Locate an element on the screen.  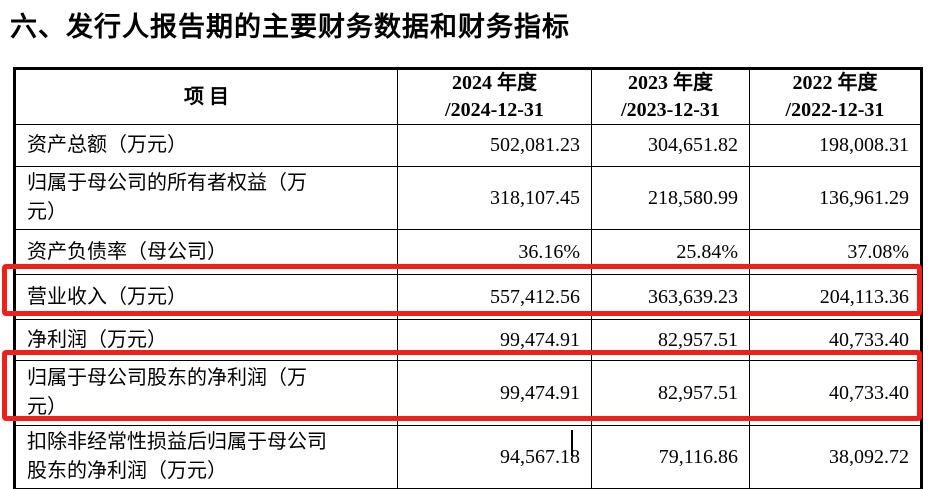
cell-value-2022: 204,113.36 is located at coordinates (835, 297).